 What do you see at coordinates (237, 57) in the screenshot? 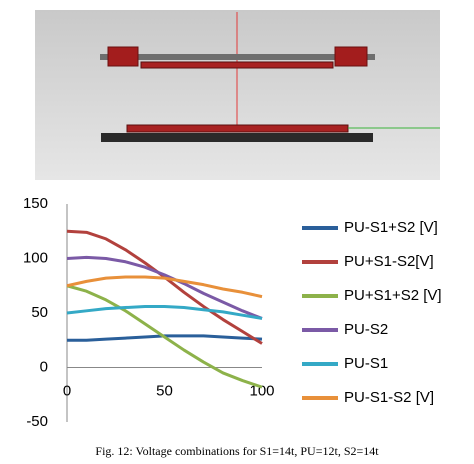
I see `rod` at bounding box center [237, 57].